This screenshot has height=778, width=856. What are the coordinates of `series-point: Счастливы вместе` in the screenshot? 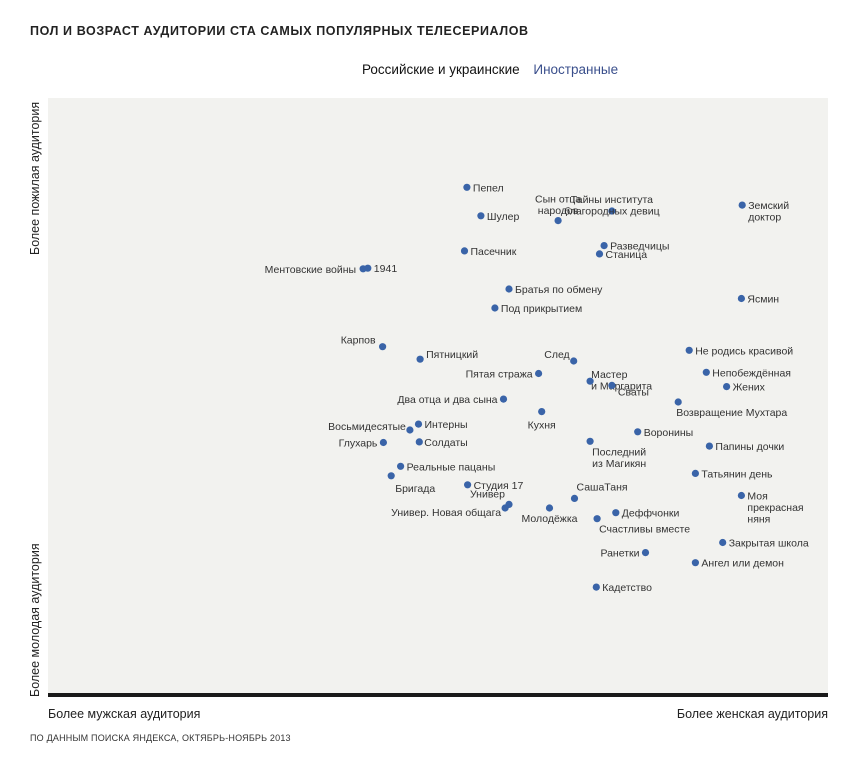 It's located at (642, 525).